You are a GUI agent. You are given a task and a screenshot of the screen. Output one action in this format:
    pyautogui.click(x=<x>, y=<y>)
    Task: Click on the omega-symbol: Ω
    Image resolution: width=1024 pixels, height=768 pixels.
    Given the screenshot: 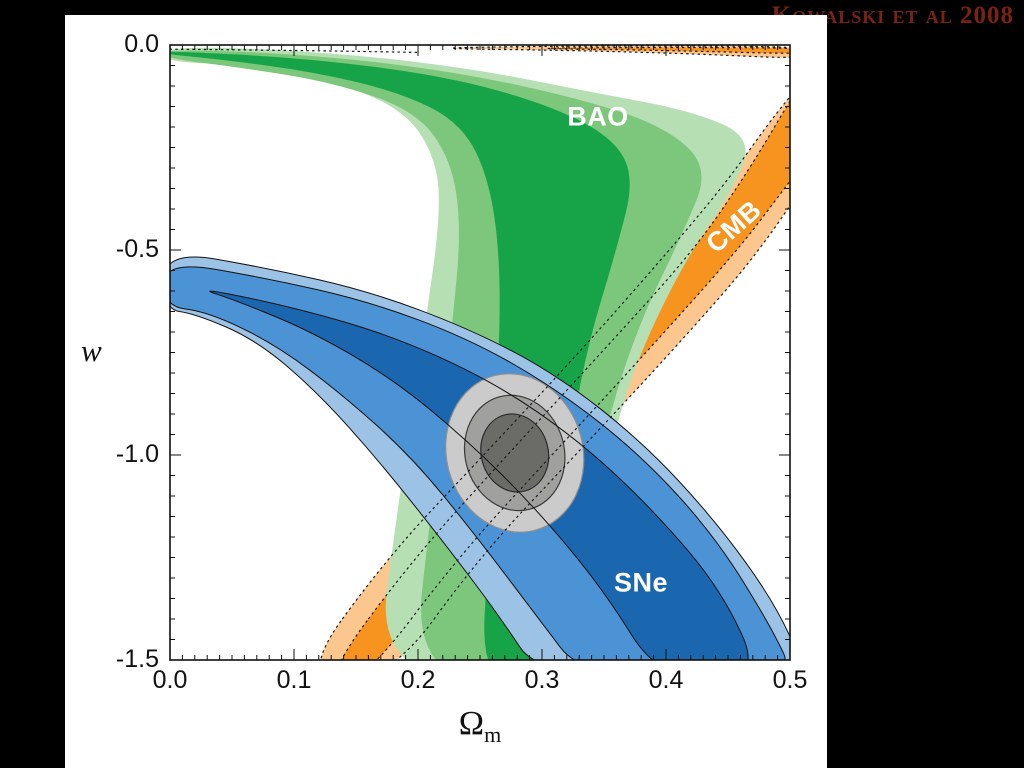 What is the action you would take?
    pyautogui.click(x=471, y=723)
    